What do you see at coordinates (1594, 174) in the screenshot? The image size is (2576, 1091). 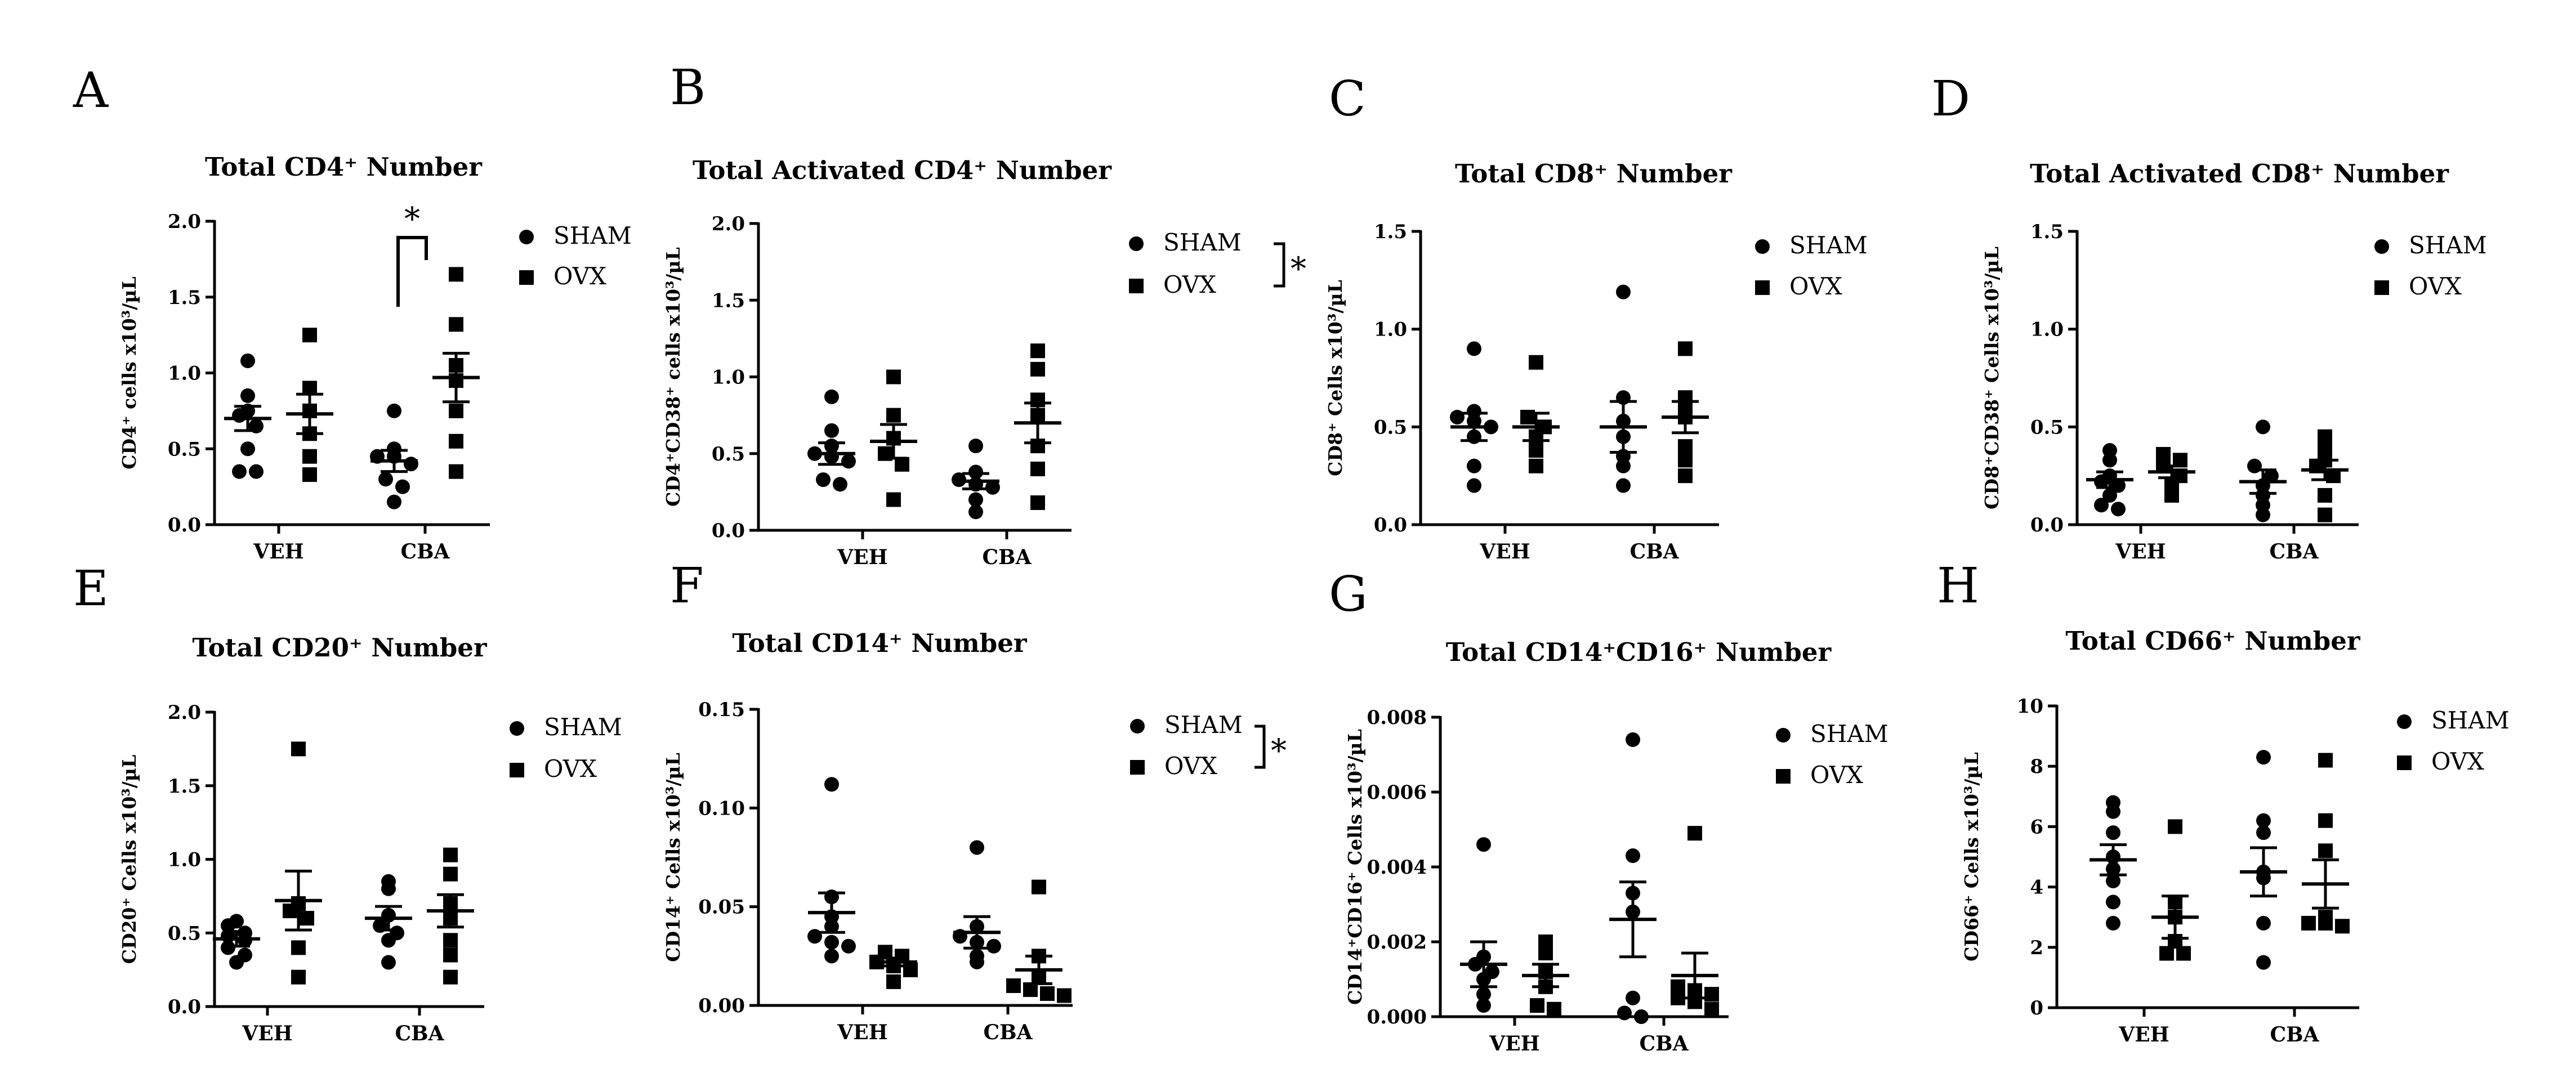 I see `chart-title: Total CD8⁺ Number` at bounding box center [1594, 174].